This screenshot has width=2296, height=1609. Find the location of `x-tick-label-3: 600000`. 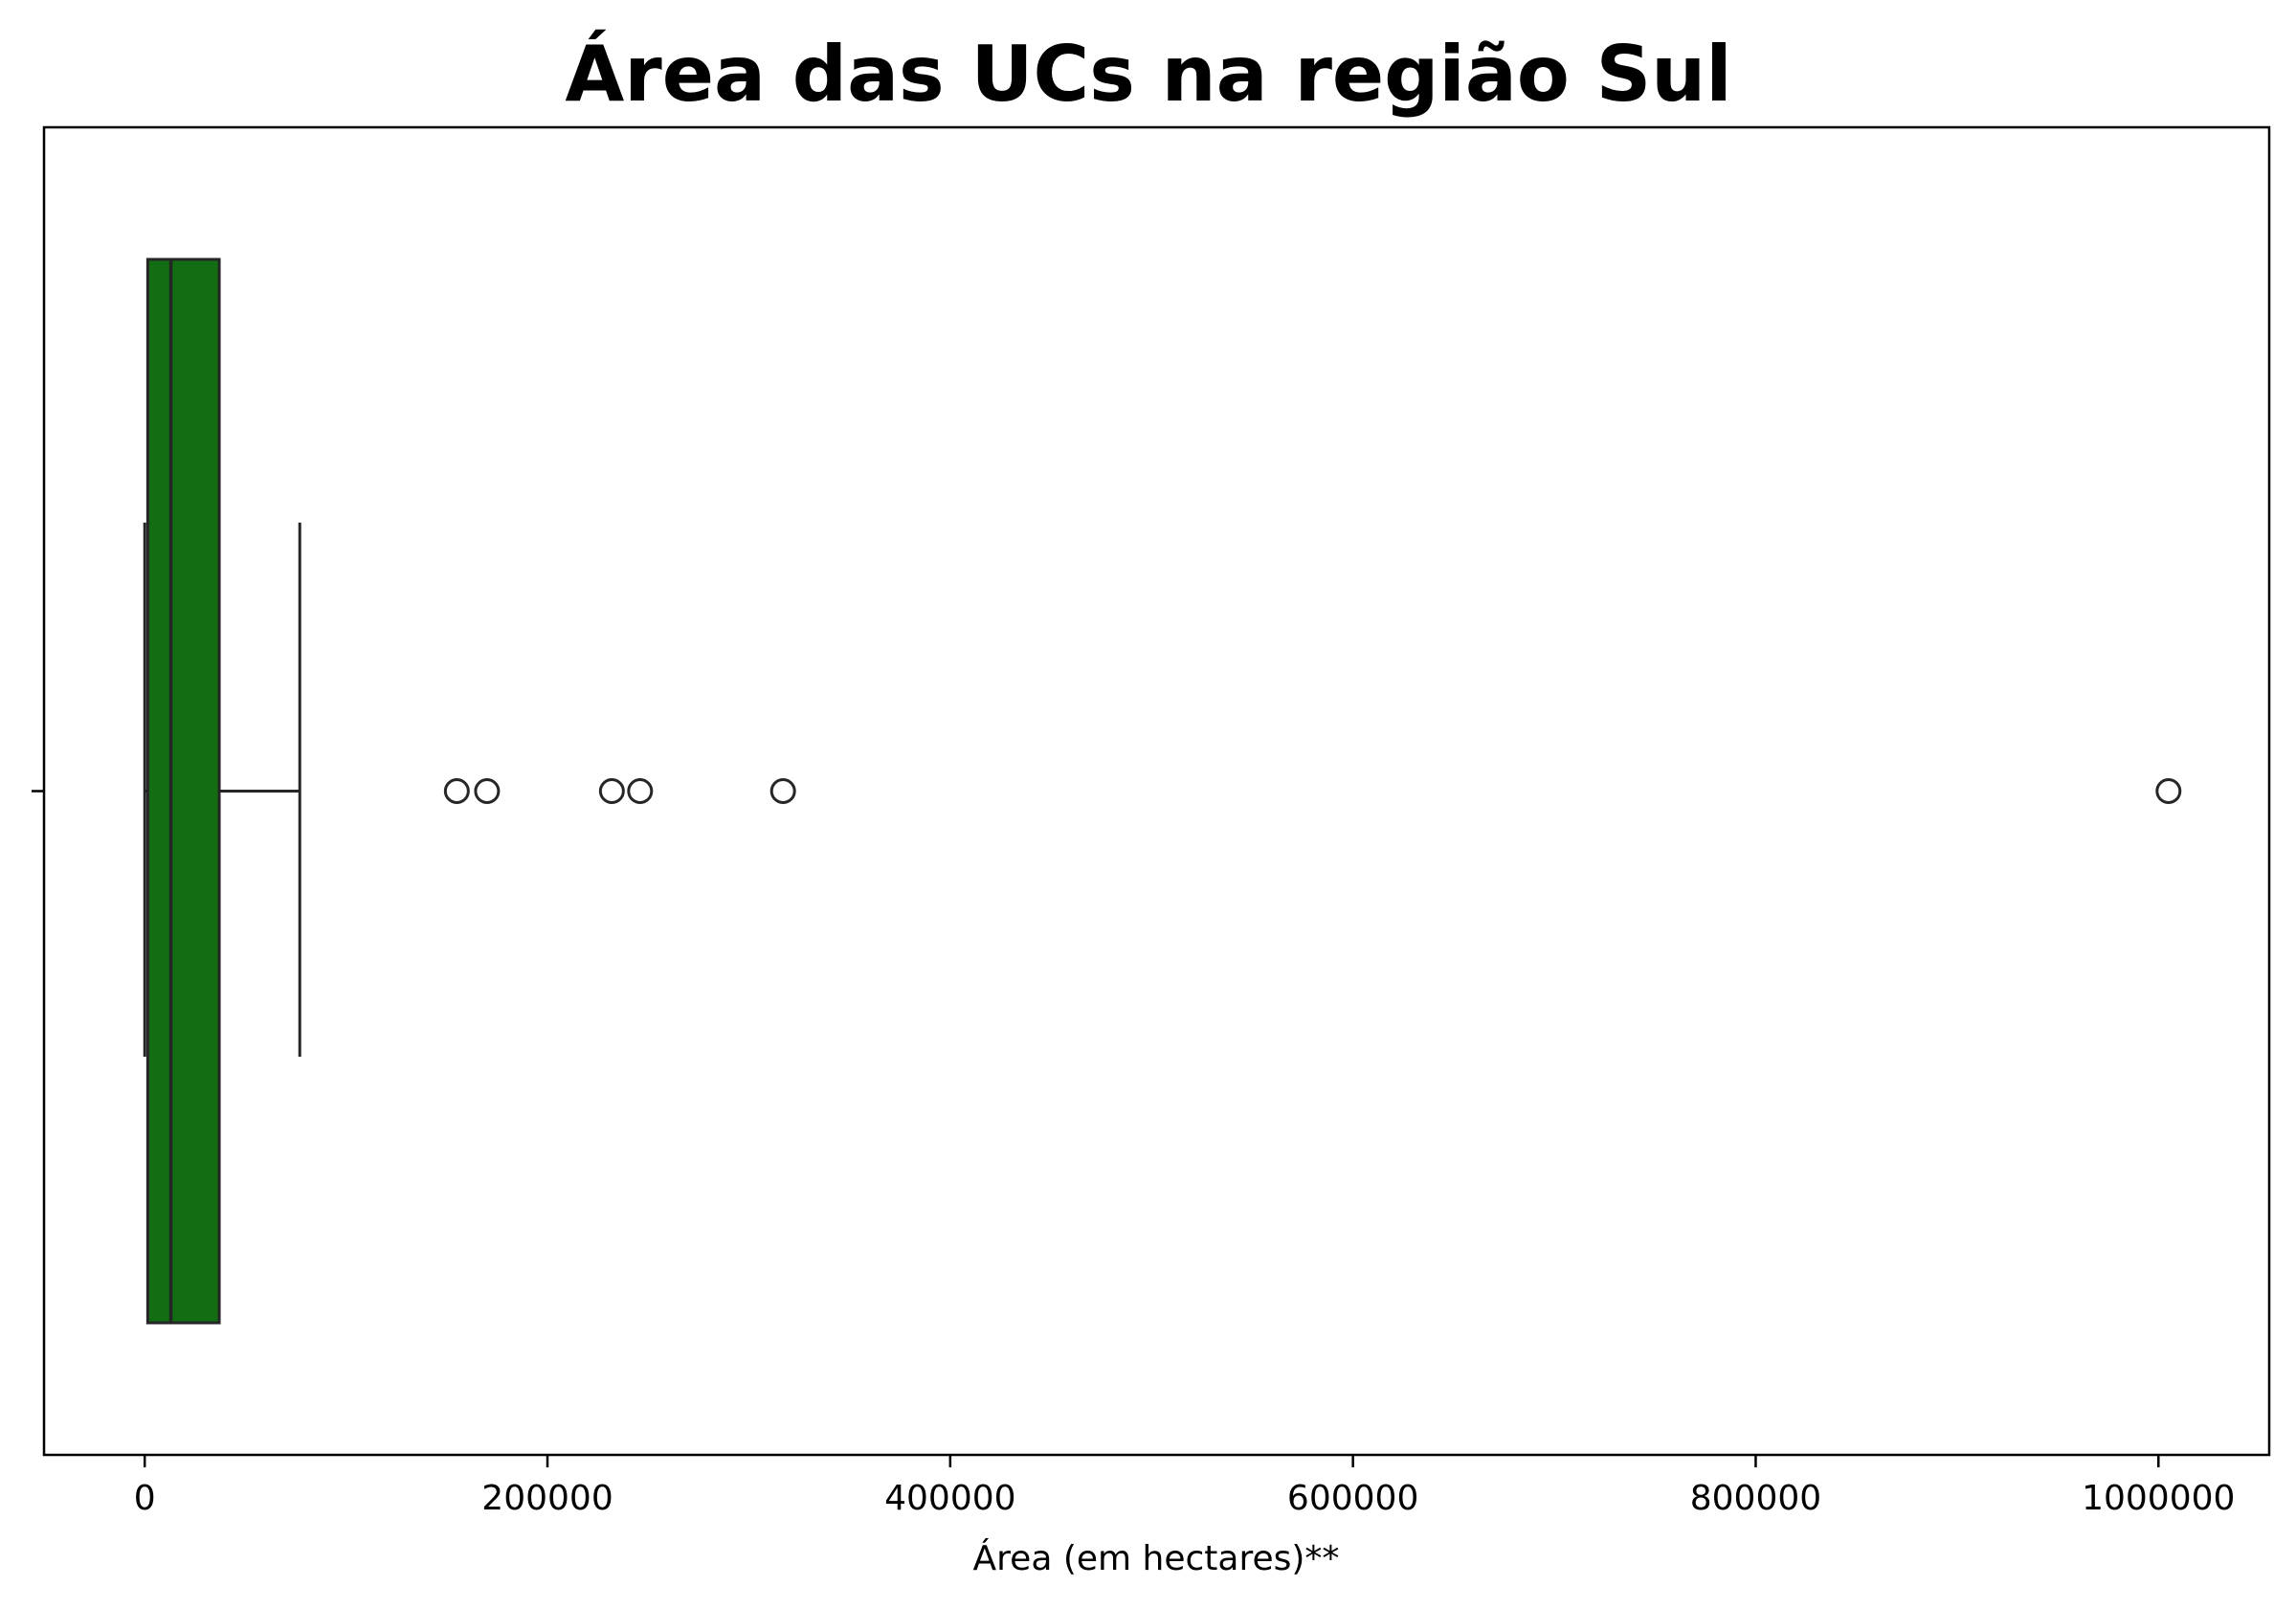

x-tick-label-3: 600000 is located at coordinates (1352, 1498).